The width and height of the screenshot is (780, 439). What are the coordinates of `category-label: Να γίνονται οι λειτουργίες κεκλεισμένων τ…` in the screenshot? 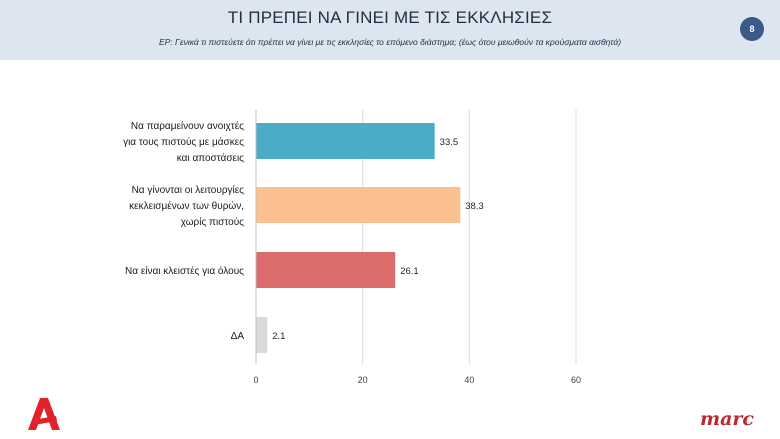 It's located at (186, 206).